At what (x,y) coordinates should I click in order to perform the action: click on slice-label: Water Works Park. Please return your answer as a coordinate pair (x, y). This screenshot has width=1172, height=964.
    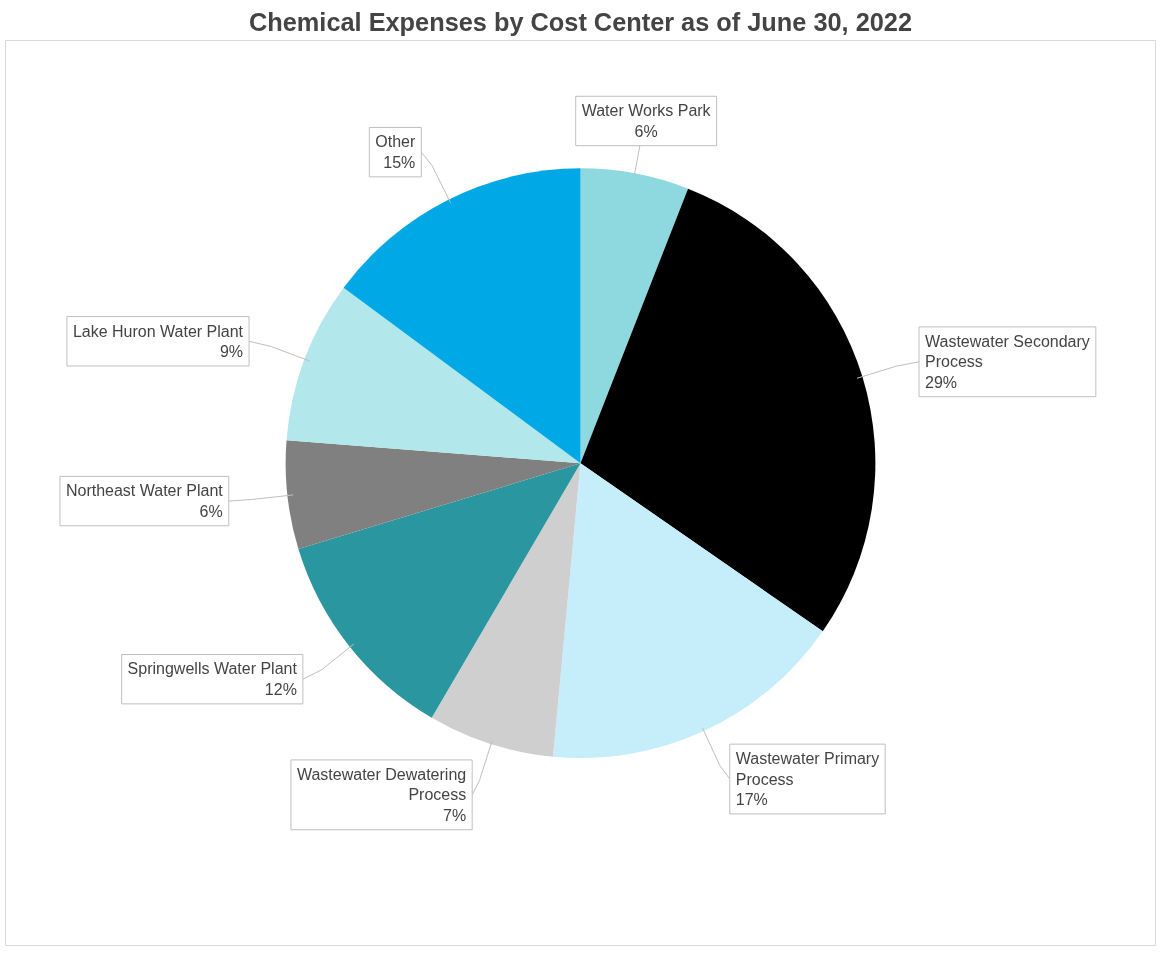
    Looking at the image, I should click on (646, 111).